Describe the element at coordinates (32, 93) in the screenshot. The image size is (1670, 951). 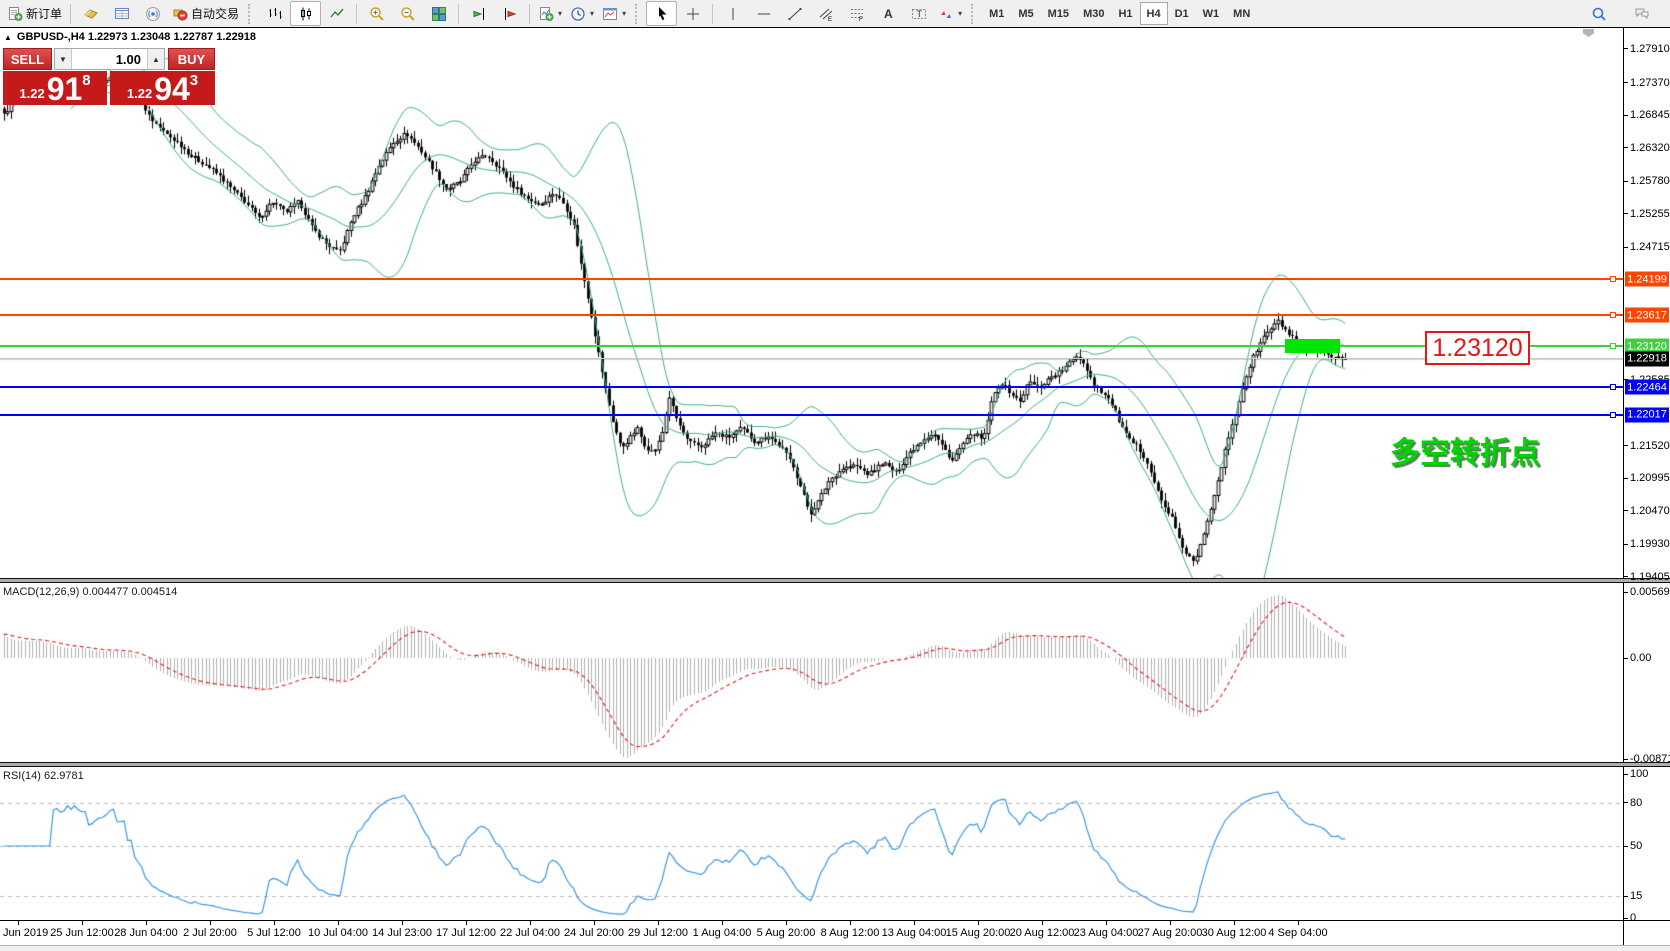
I see `sell-price-prefix: 1.22` at that location.